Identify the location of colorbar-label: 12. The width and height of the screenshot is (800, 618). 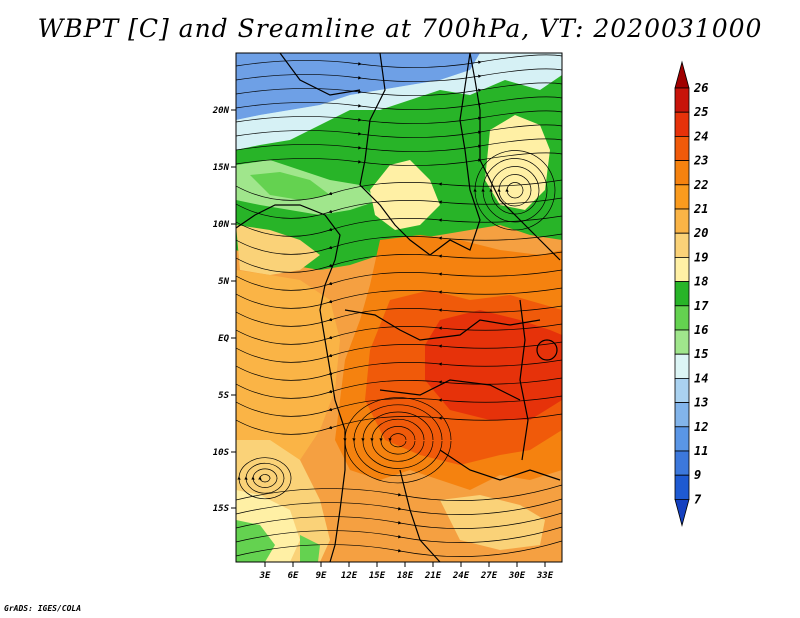
(701, 427).